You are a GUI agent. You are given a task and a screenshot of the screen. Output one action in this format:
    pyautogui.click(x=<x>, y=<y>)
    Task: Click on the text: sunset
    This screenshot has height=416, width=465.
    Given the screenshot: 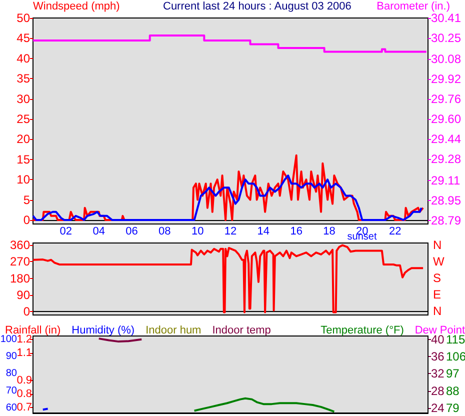 What is the action you would take?
    pyautogui.click(x=362, y=237)
    